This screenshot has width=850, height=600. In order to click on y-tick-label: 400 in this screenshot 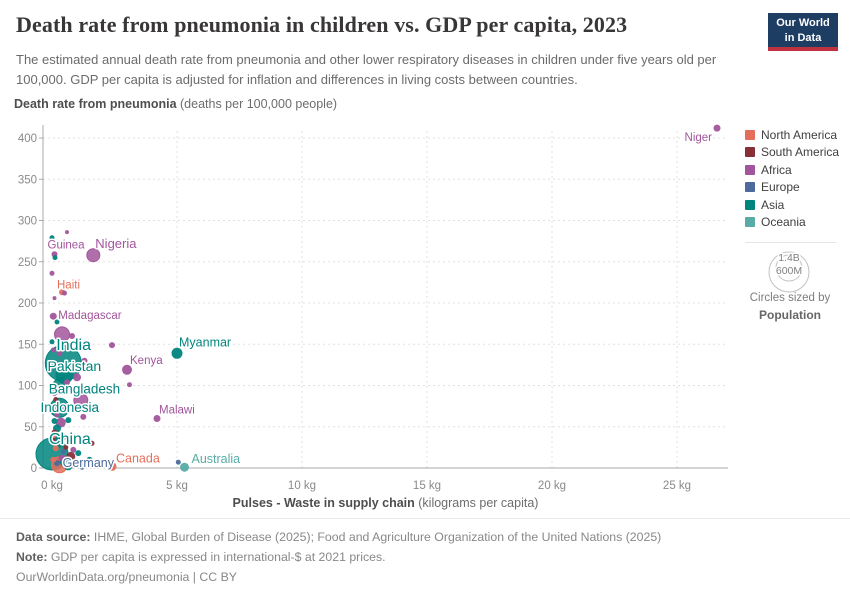, I will do `click(27, 139)`.